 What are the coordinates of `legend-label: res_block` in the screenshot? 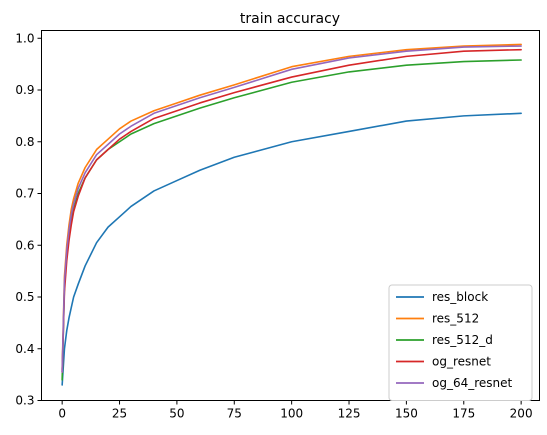 It's located at (460, 297).